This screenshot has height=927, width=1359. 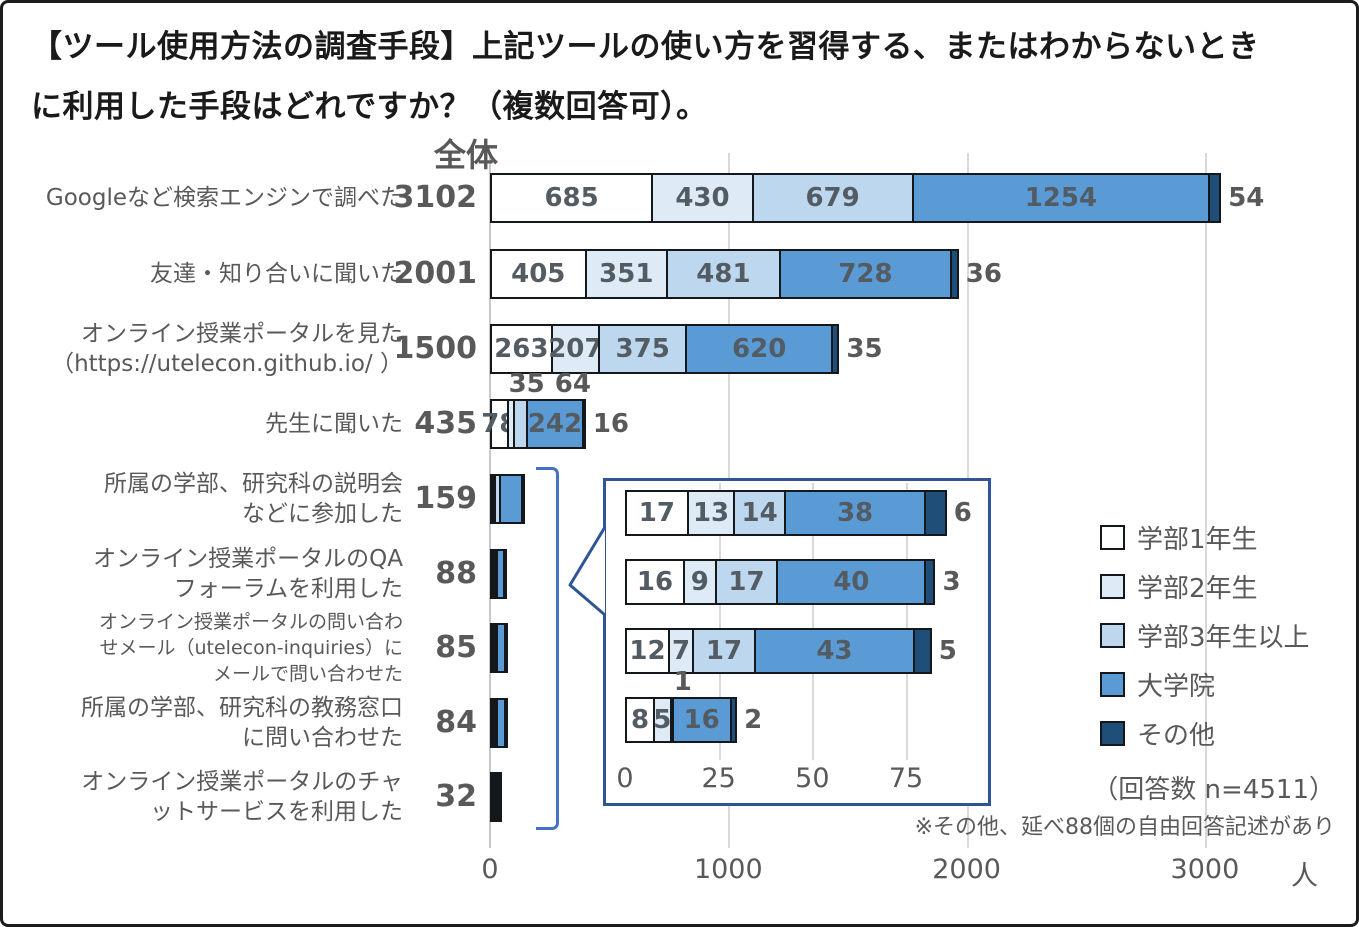 What do you see at coordinates (812, 778) in the screenshot?
I see `inset-axis-tick-label: 50` at bounding box center [812, 778].